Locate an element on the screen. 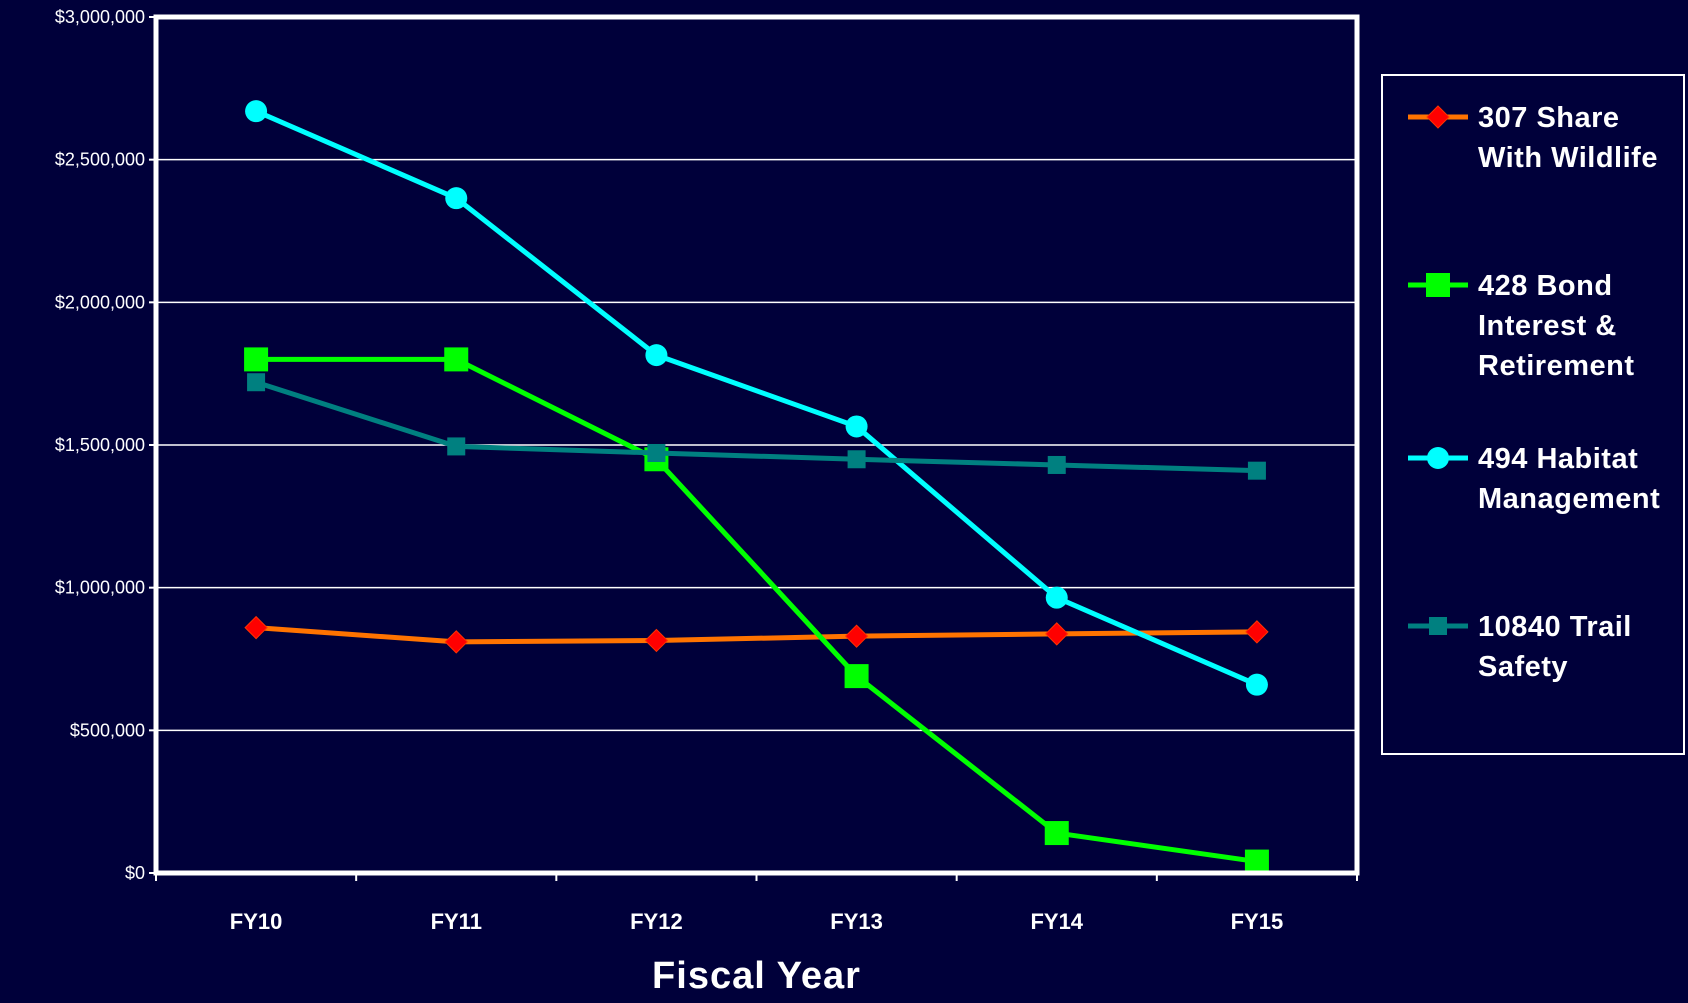 The width and height of the screenshot is (1688, 1003). legend-label: 307 Share With Wildlife is located at coordinates (1568, 138).